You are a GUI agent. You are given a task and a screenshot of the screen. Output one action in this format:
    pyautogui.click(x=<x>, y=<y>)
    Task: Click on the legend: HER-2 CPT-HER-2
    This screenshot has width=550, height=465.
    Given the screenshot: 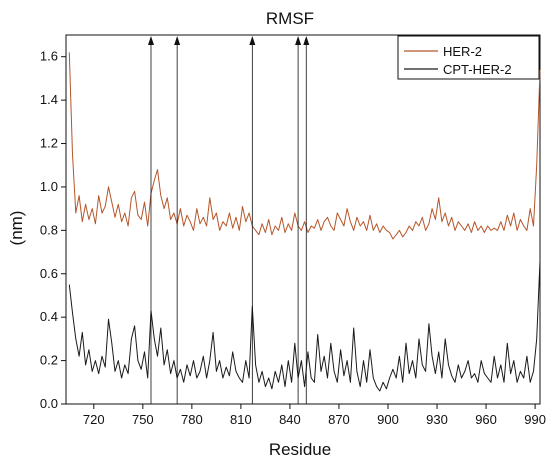 What is the action you would take?
    pyautogui.click(x=468, y=57)
    